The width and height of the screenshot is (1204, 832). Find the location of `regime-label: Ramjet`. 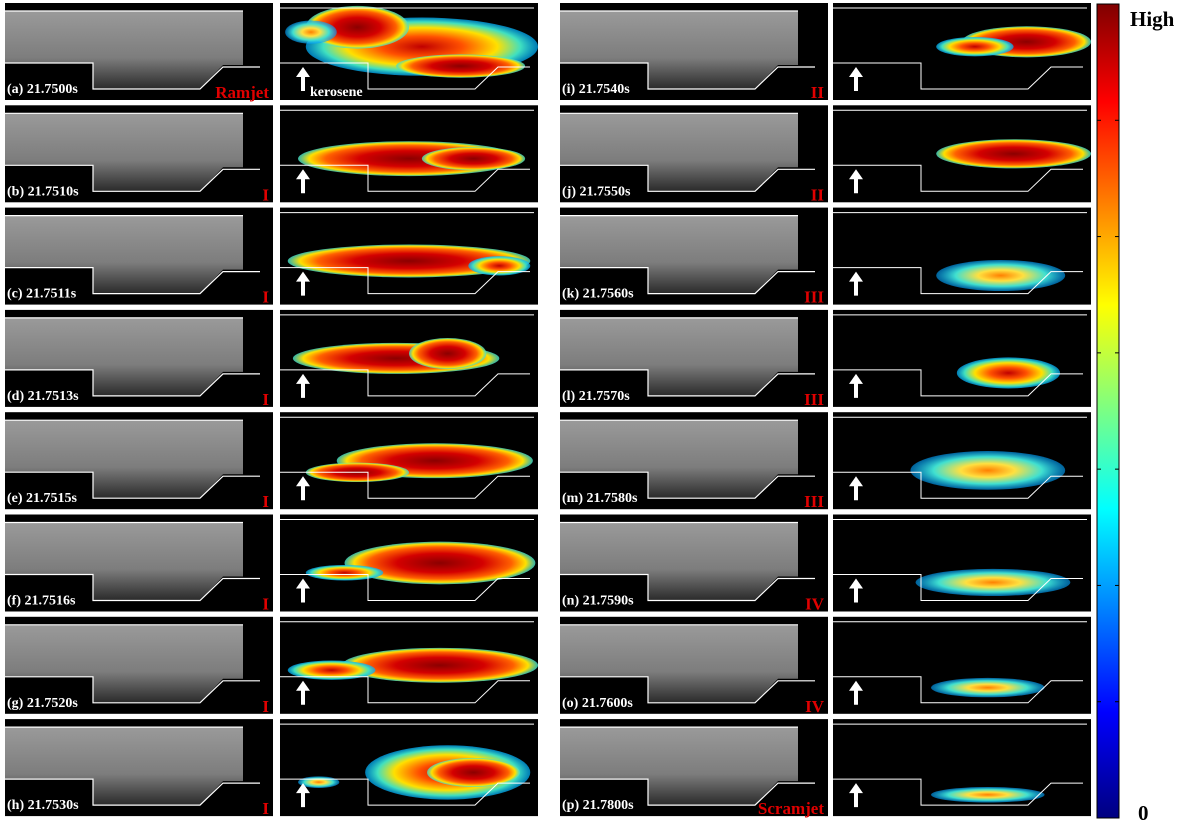

regime-label: Ramjet is located at coordinates (242, 92).